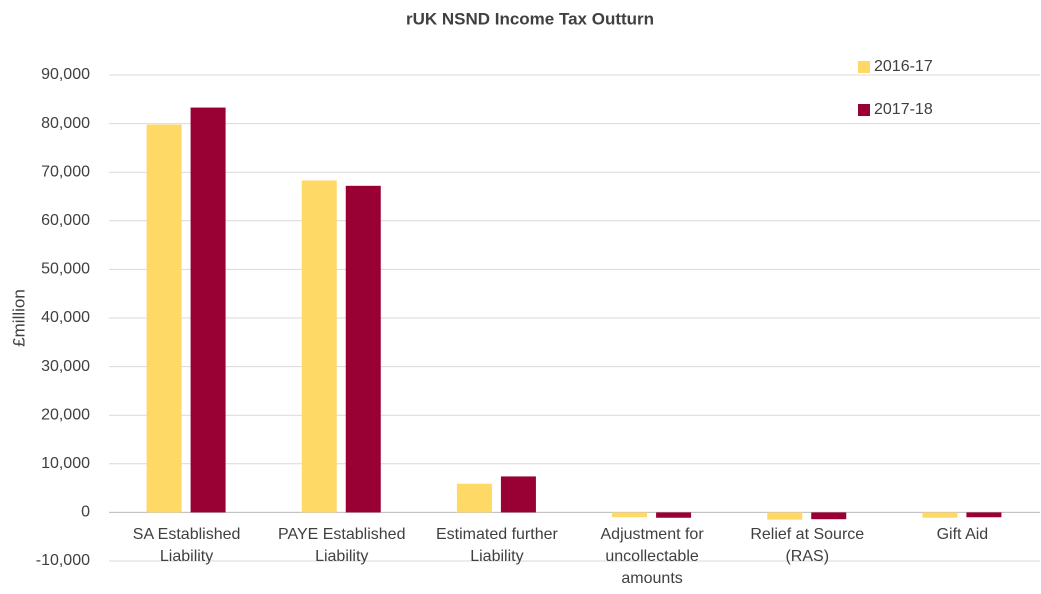  Describe the element at coordinates (65, 220) in the screenshot. I see `y-tick-label: 60,000` at that location.